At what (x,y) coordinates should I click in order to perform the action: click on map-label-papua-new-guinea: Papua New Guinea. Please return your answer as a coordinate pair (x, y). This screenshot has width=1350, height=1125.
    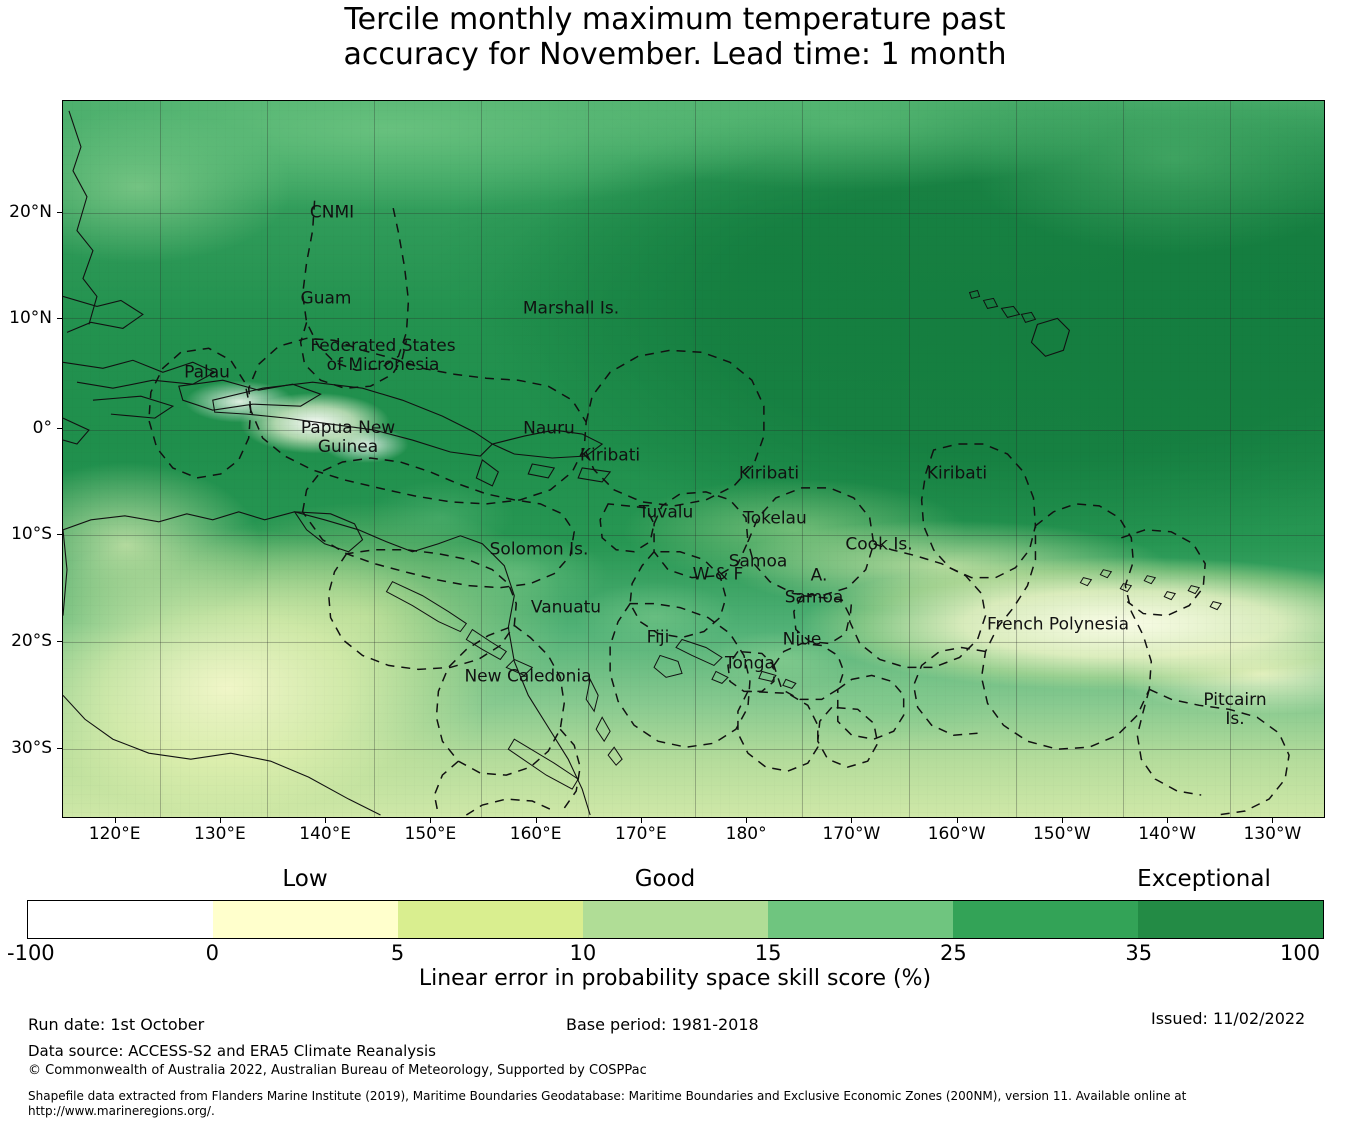
    Looking at the image, I should click on (348, 437).